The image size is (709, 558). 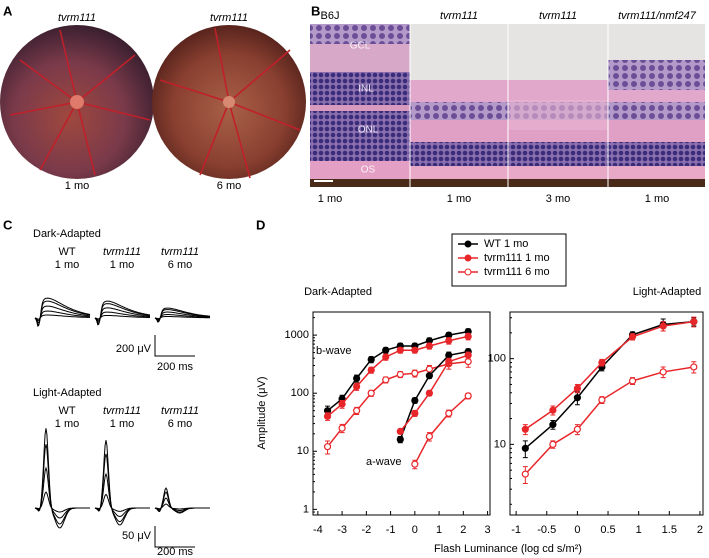 I want to click on legend-label: tvrm111 6 mo, so click(x=517, y=272).